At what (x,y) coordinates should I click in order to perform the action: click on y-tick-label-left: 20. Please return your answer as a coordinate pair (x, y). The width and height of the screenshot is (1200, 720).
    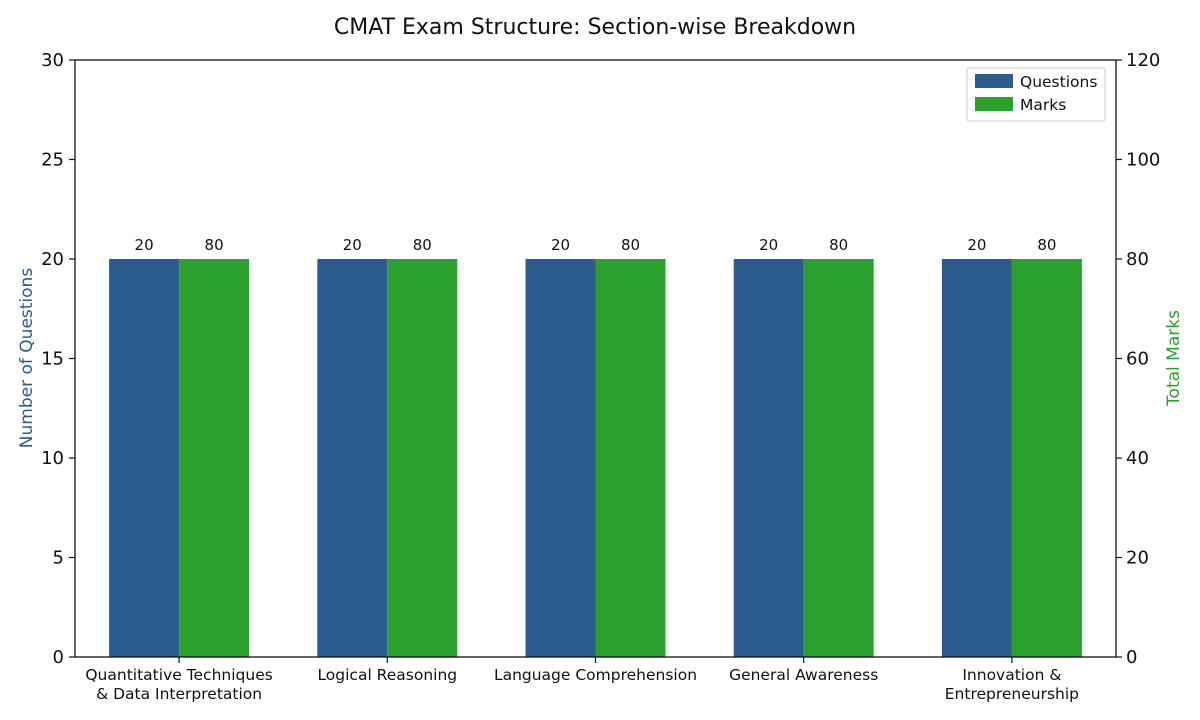
    Looking at the image, I should click on (52, 259).